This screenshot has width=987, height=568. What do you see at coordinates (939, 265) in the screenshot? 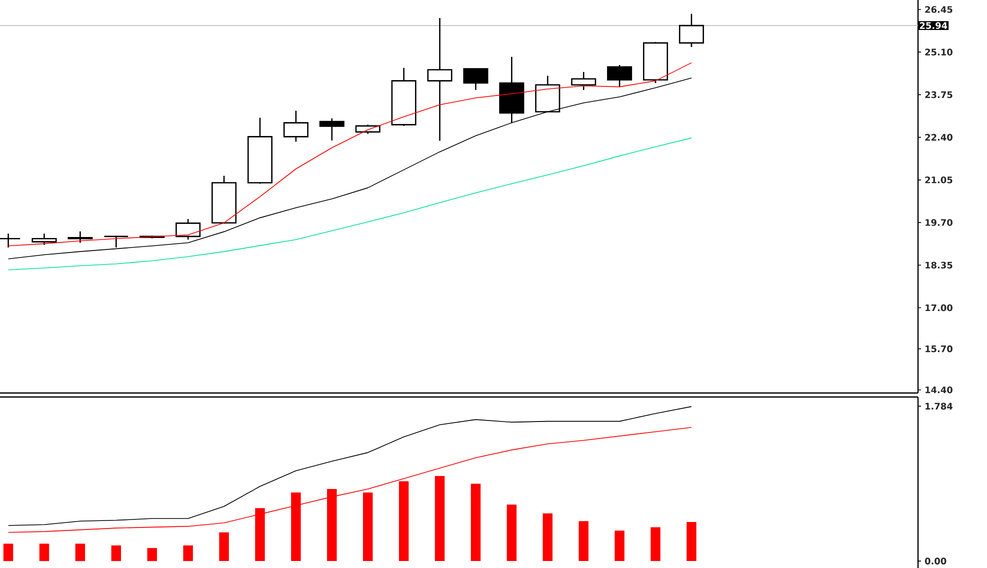
I see `y-tick-label: 18.35` at bounding box center [939, 265].